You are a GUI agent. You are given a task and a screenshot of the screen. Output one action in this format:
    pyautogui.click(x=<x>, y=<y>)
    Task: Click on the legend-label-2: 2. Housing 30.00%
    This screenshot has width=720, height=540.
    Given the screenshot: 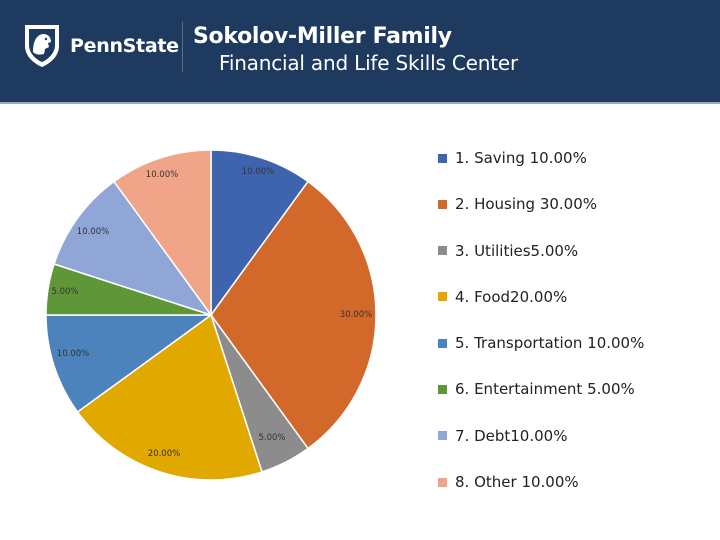 What is the action you would take?
    pyautogui.click(x=526, y=204)
    